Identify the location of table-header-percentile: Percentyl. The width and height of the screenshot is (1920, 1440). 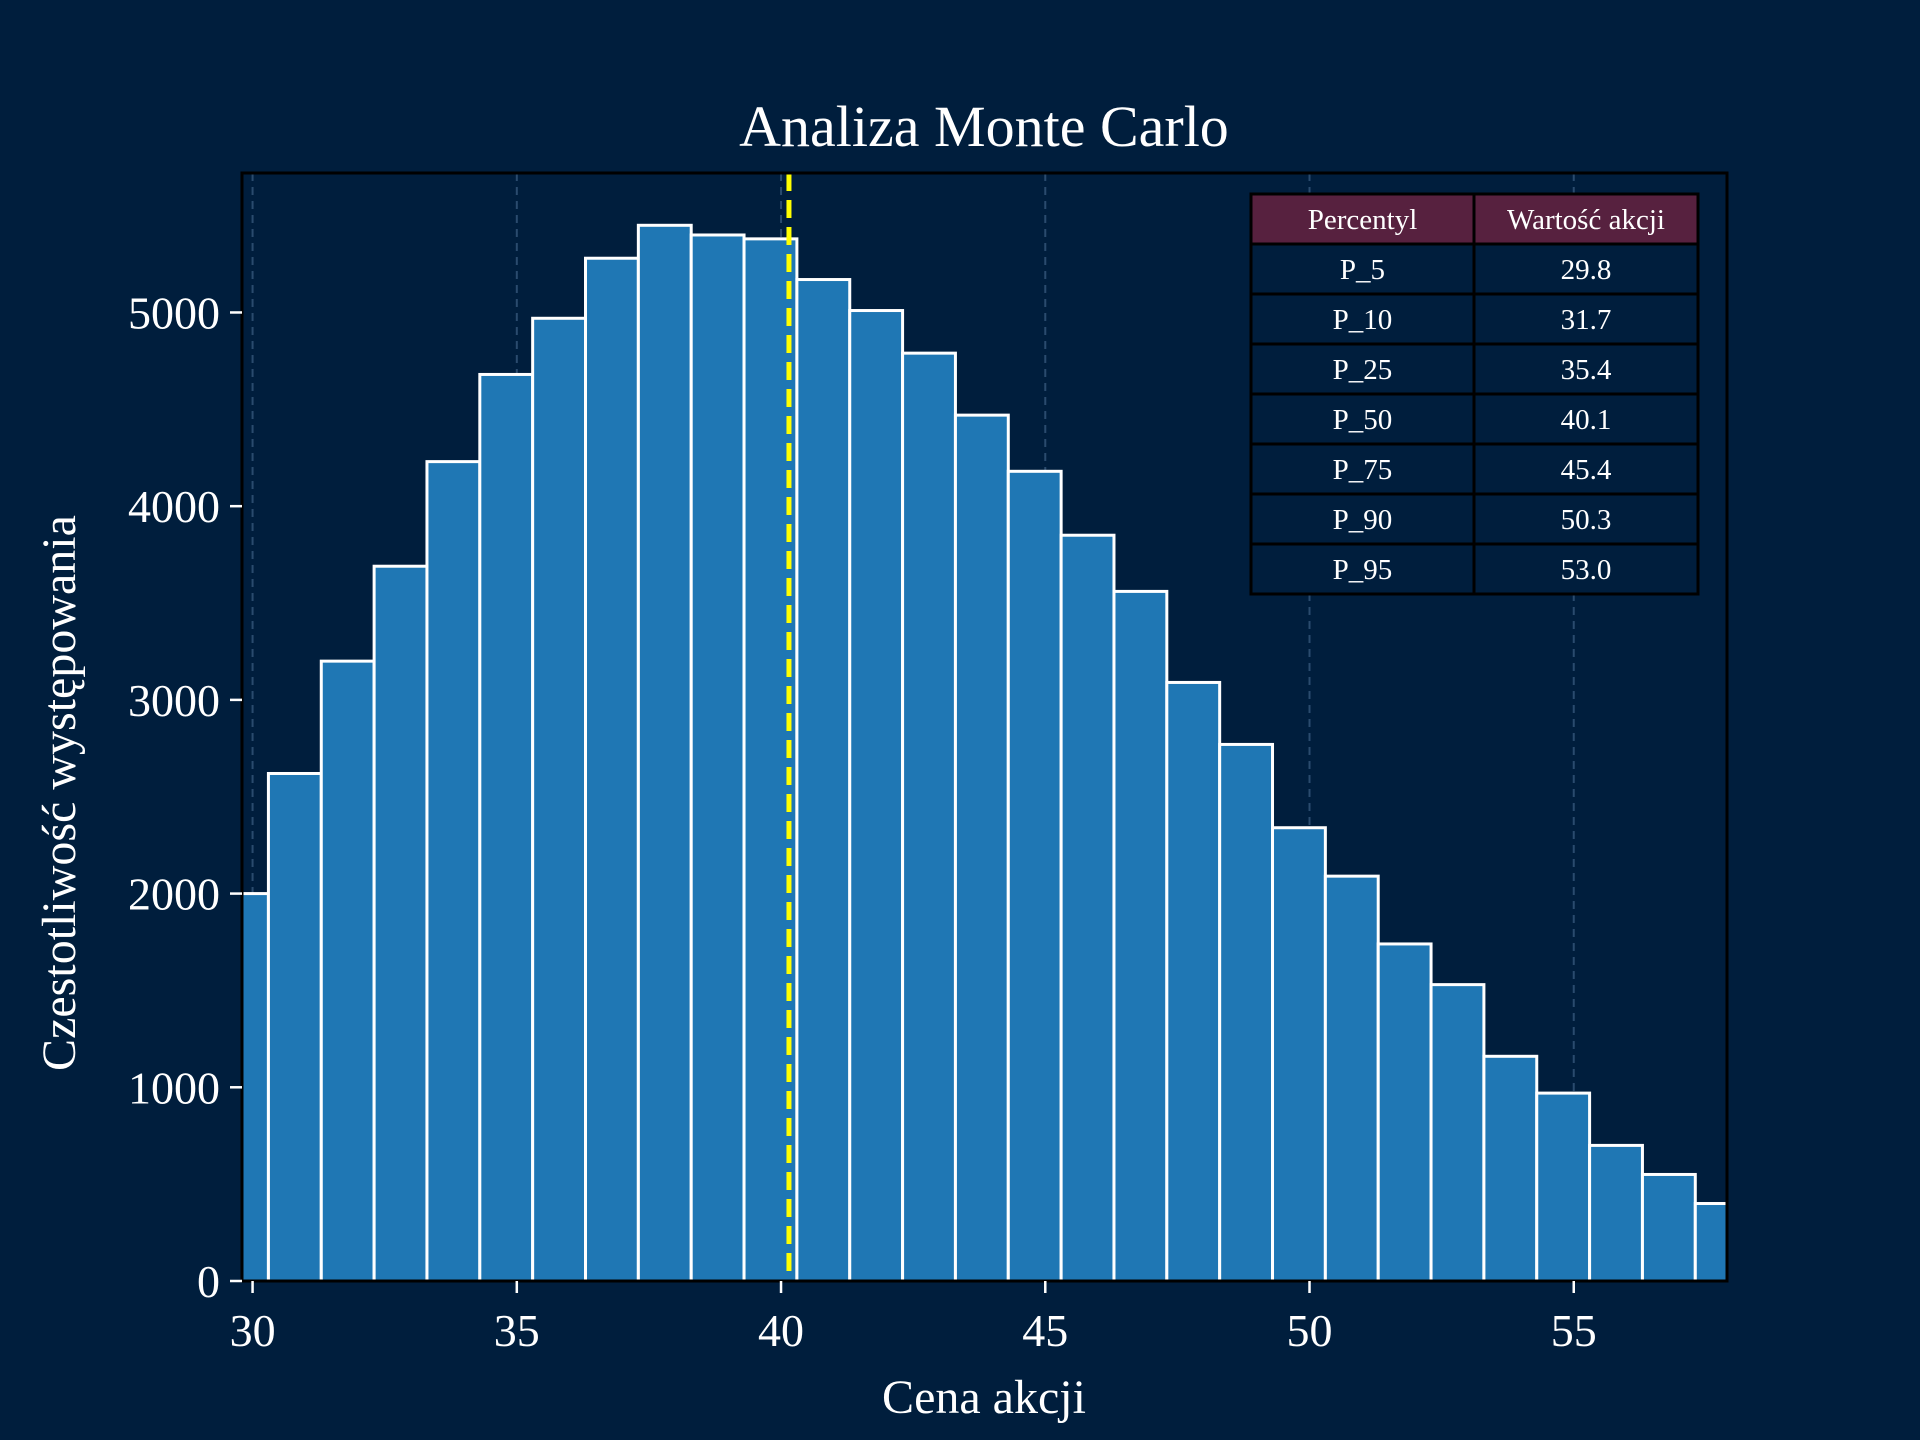
(1363, 220).